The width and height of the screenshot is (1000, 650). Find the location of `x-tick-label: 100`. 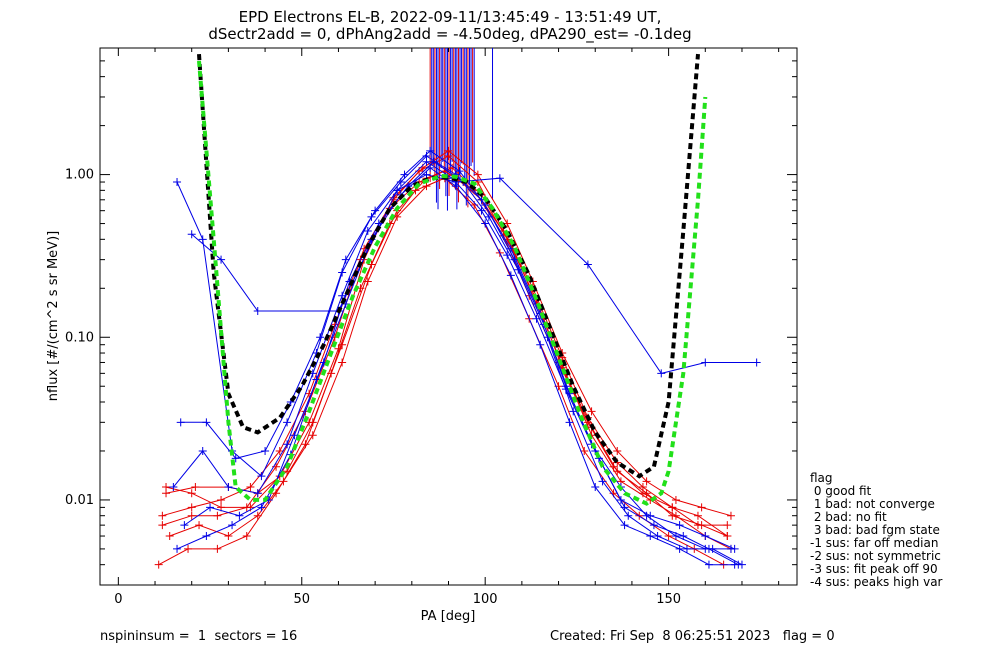

x-tick-label: 100 is located at coordinates (485, 599).